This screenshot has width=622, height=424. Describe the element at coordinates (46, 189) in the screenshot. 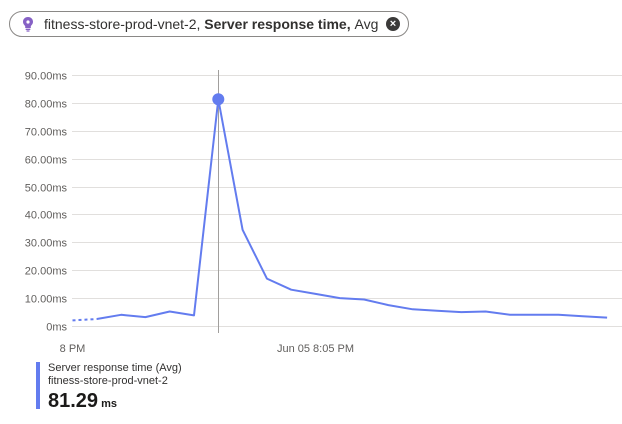

I see `y-tick-label: 50.00ms` at that location.